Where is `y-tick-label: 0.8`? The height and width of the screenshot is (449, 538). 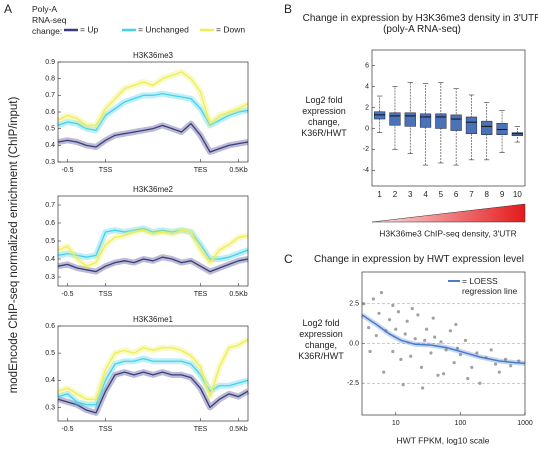
y-tick-label: 0.8 is located at coordinates (50, 79).